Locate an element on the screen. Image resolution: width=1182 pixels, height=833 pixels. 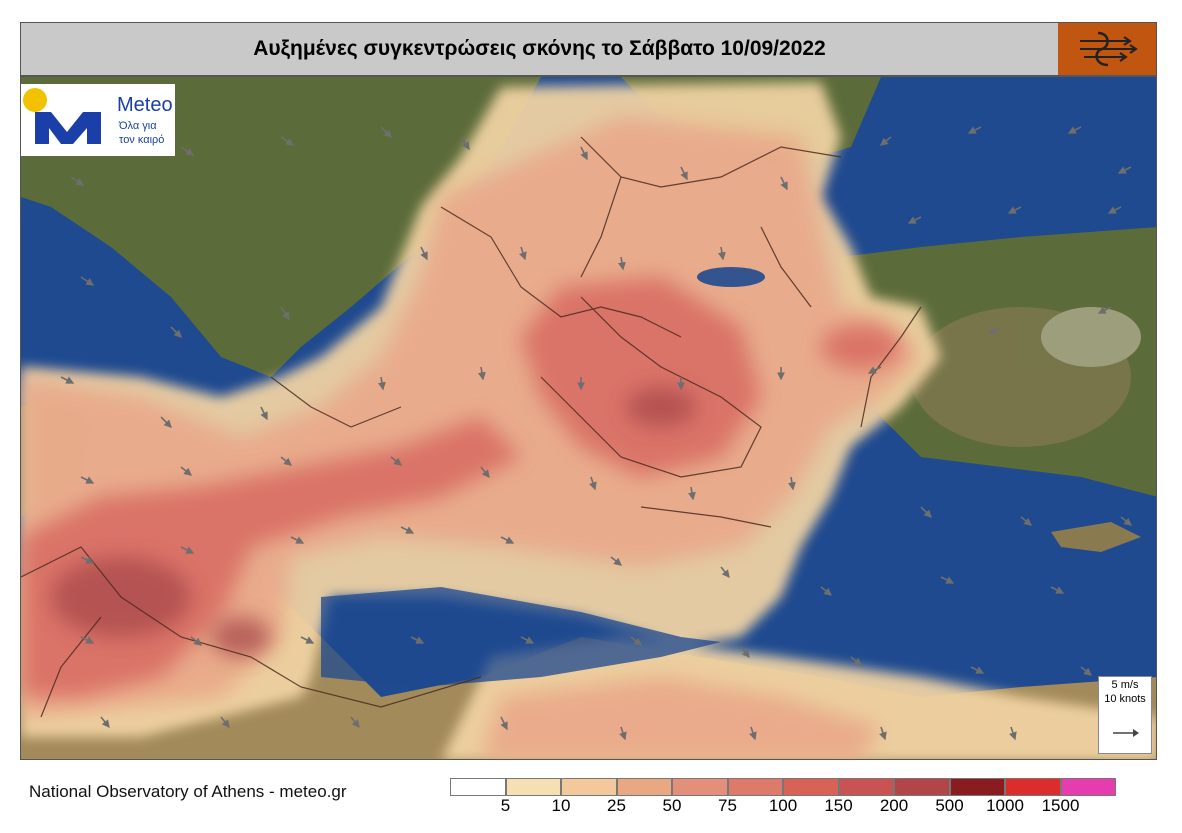
wind-key-speed: 5 m/s is located at coordinates (1125, 685).